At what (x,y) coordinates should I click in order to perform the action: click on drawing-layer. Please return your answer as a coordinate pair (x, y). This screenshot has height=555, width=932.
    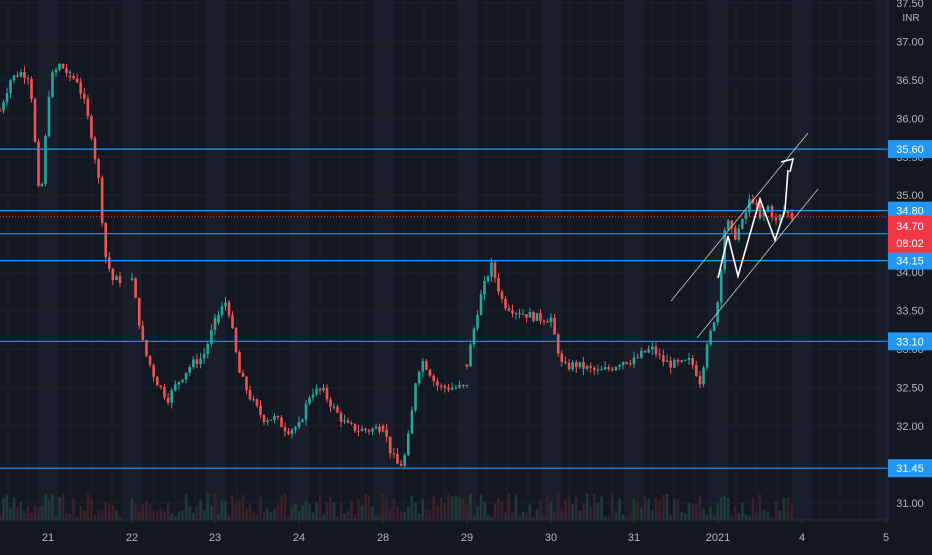
    Looking at the image, I should click on (744, 235).